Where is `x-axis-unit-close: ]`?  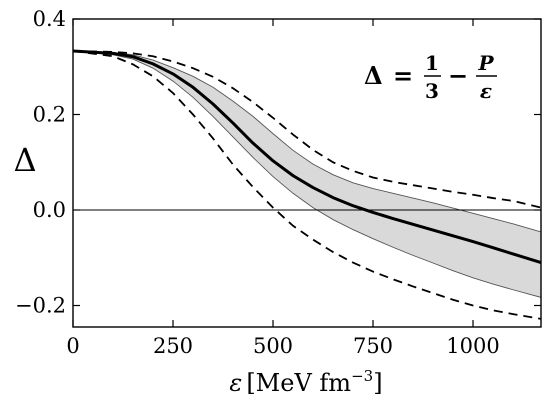 x-axis-unit-close: ] is located at coordinates (377, 383).